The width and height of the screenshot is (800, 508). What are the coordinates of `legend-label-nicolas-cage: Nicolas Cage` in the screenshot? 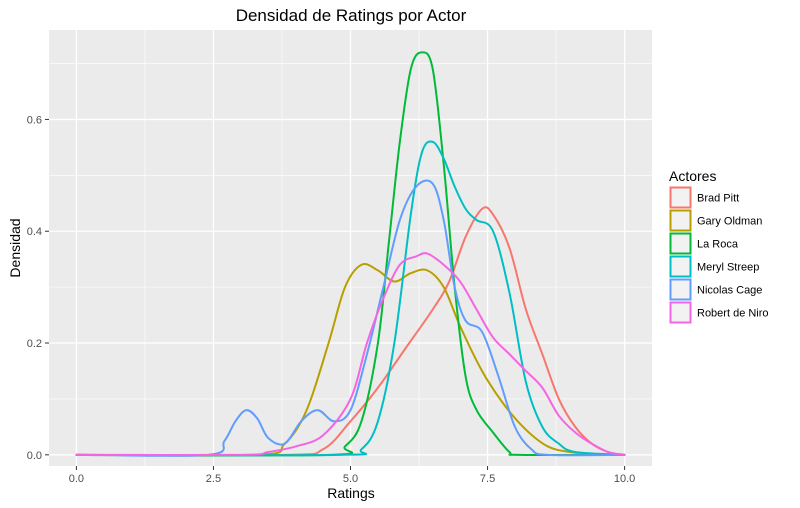 It's located at (729, 291).